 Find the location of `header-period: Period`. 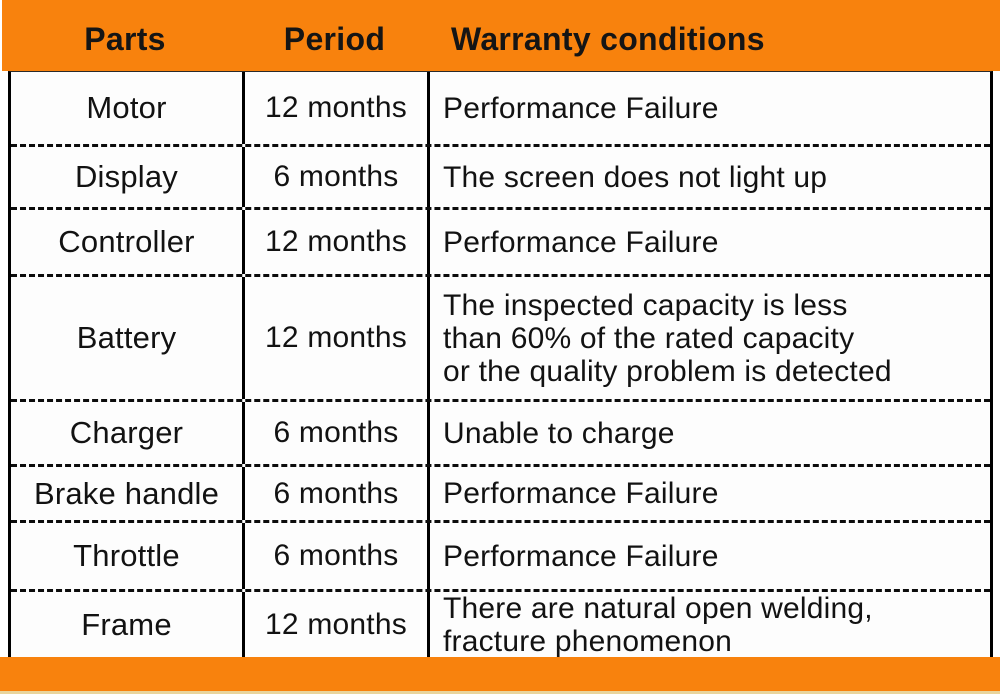

header-period: Period is located at coordinates (334, 39).